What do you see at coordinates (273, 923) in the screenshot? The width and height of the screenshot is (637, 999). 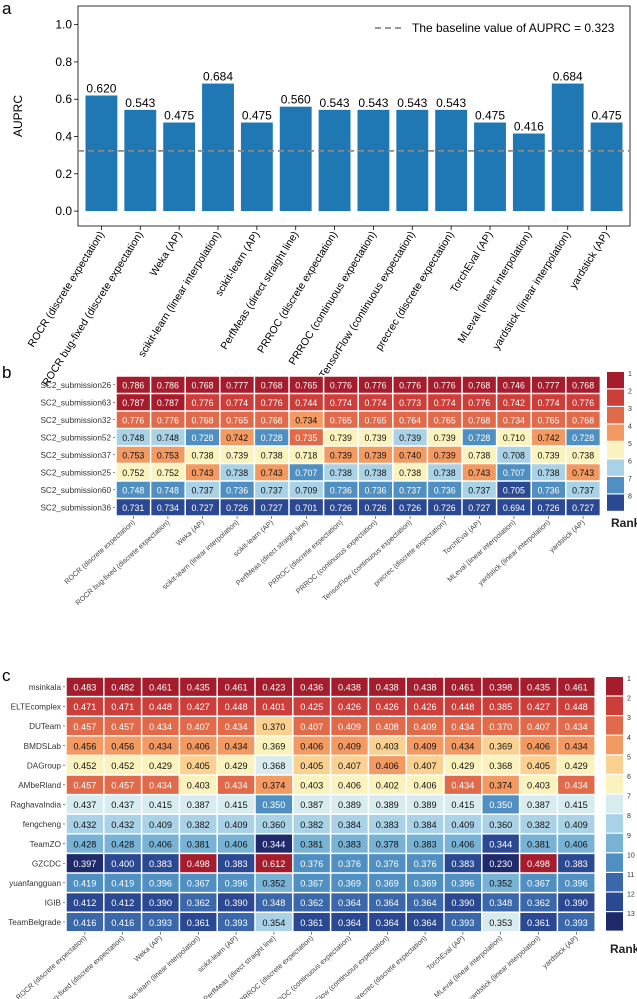 I see `cell-value: 0.354` at bounding box center [273, 923].